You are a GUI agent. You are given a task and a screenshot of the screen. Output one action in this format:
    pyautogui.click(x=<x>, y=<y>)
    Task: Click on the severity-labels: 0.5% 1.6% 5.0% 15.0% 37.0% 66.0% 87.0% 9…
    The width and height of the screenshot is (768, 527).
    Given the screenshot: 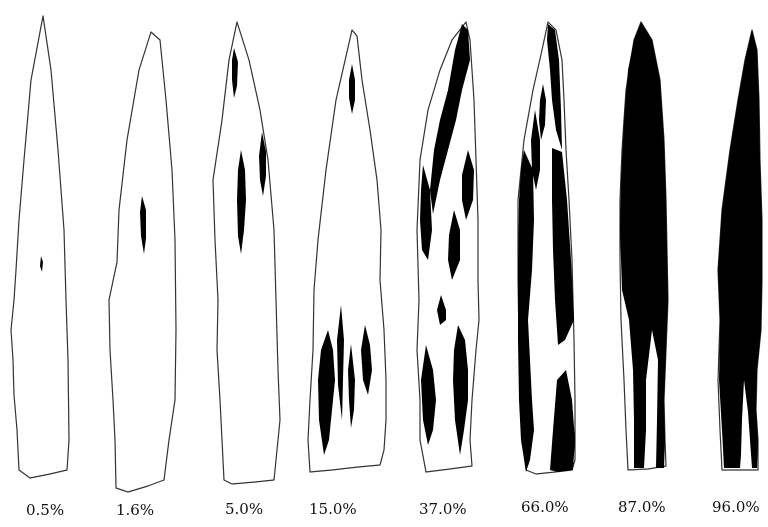 What is the action you would take?
    pyautogui.click(x=393, y=508)
    